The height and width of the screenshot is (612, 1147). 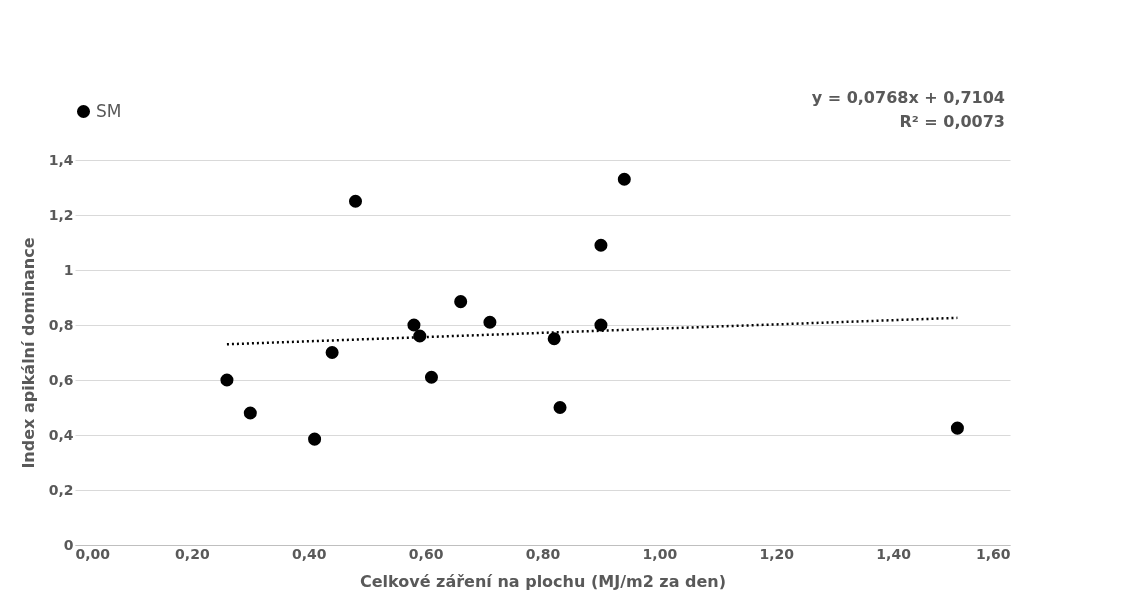 What do you see at coordinates (109, 110) in the screenshot?
I see `legend-label: SM` at bounding box center [109, 110].